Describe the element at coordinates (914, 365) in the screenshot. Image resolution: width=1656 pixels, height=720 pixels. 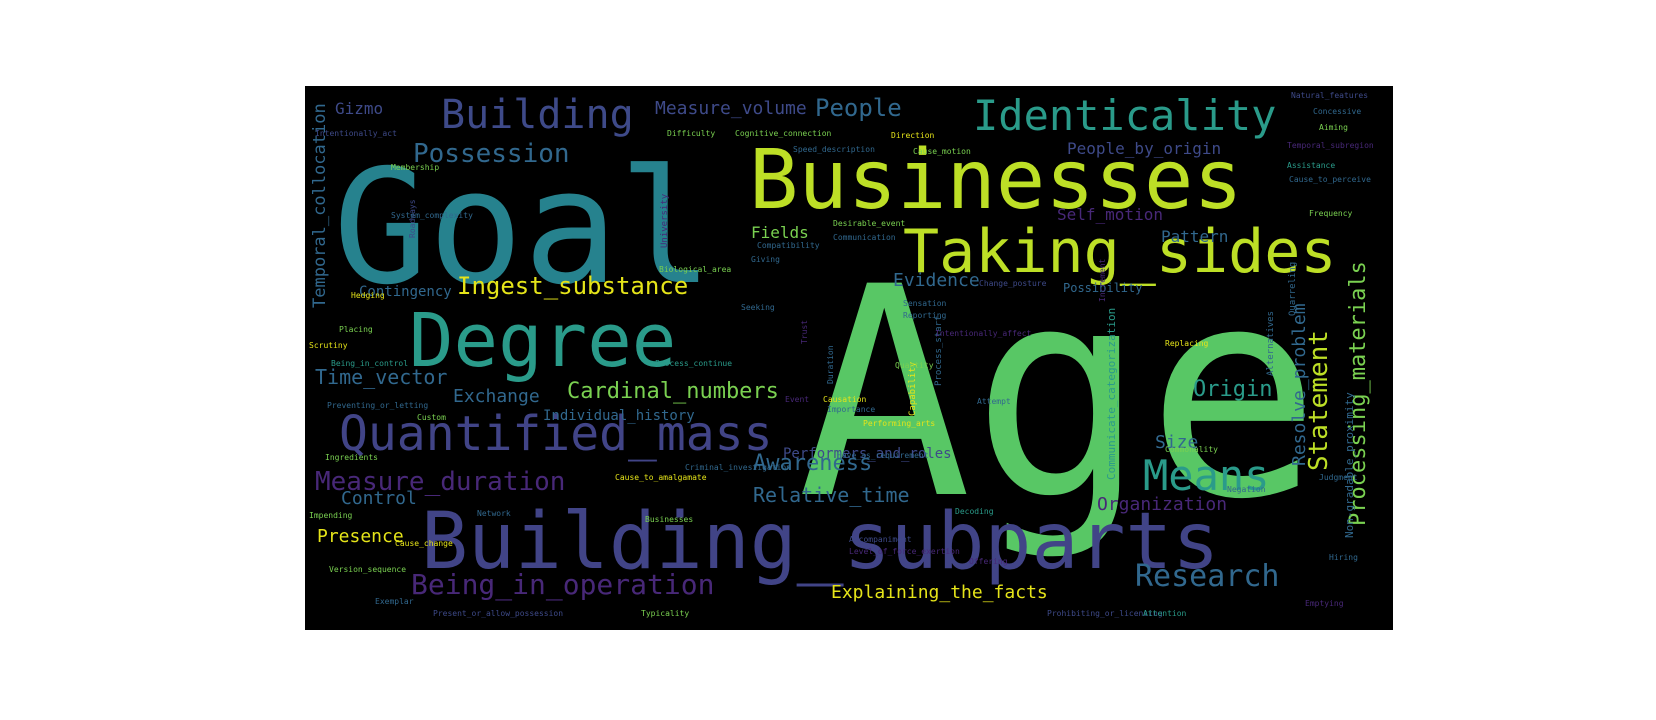
I see `word: Quantity` at that location.